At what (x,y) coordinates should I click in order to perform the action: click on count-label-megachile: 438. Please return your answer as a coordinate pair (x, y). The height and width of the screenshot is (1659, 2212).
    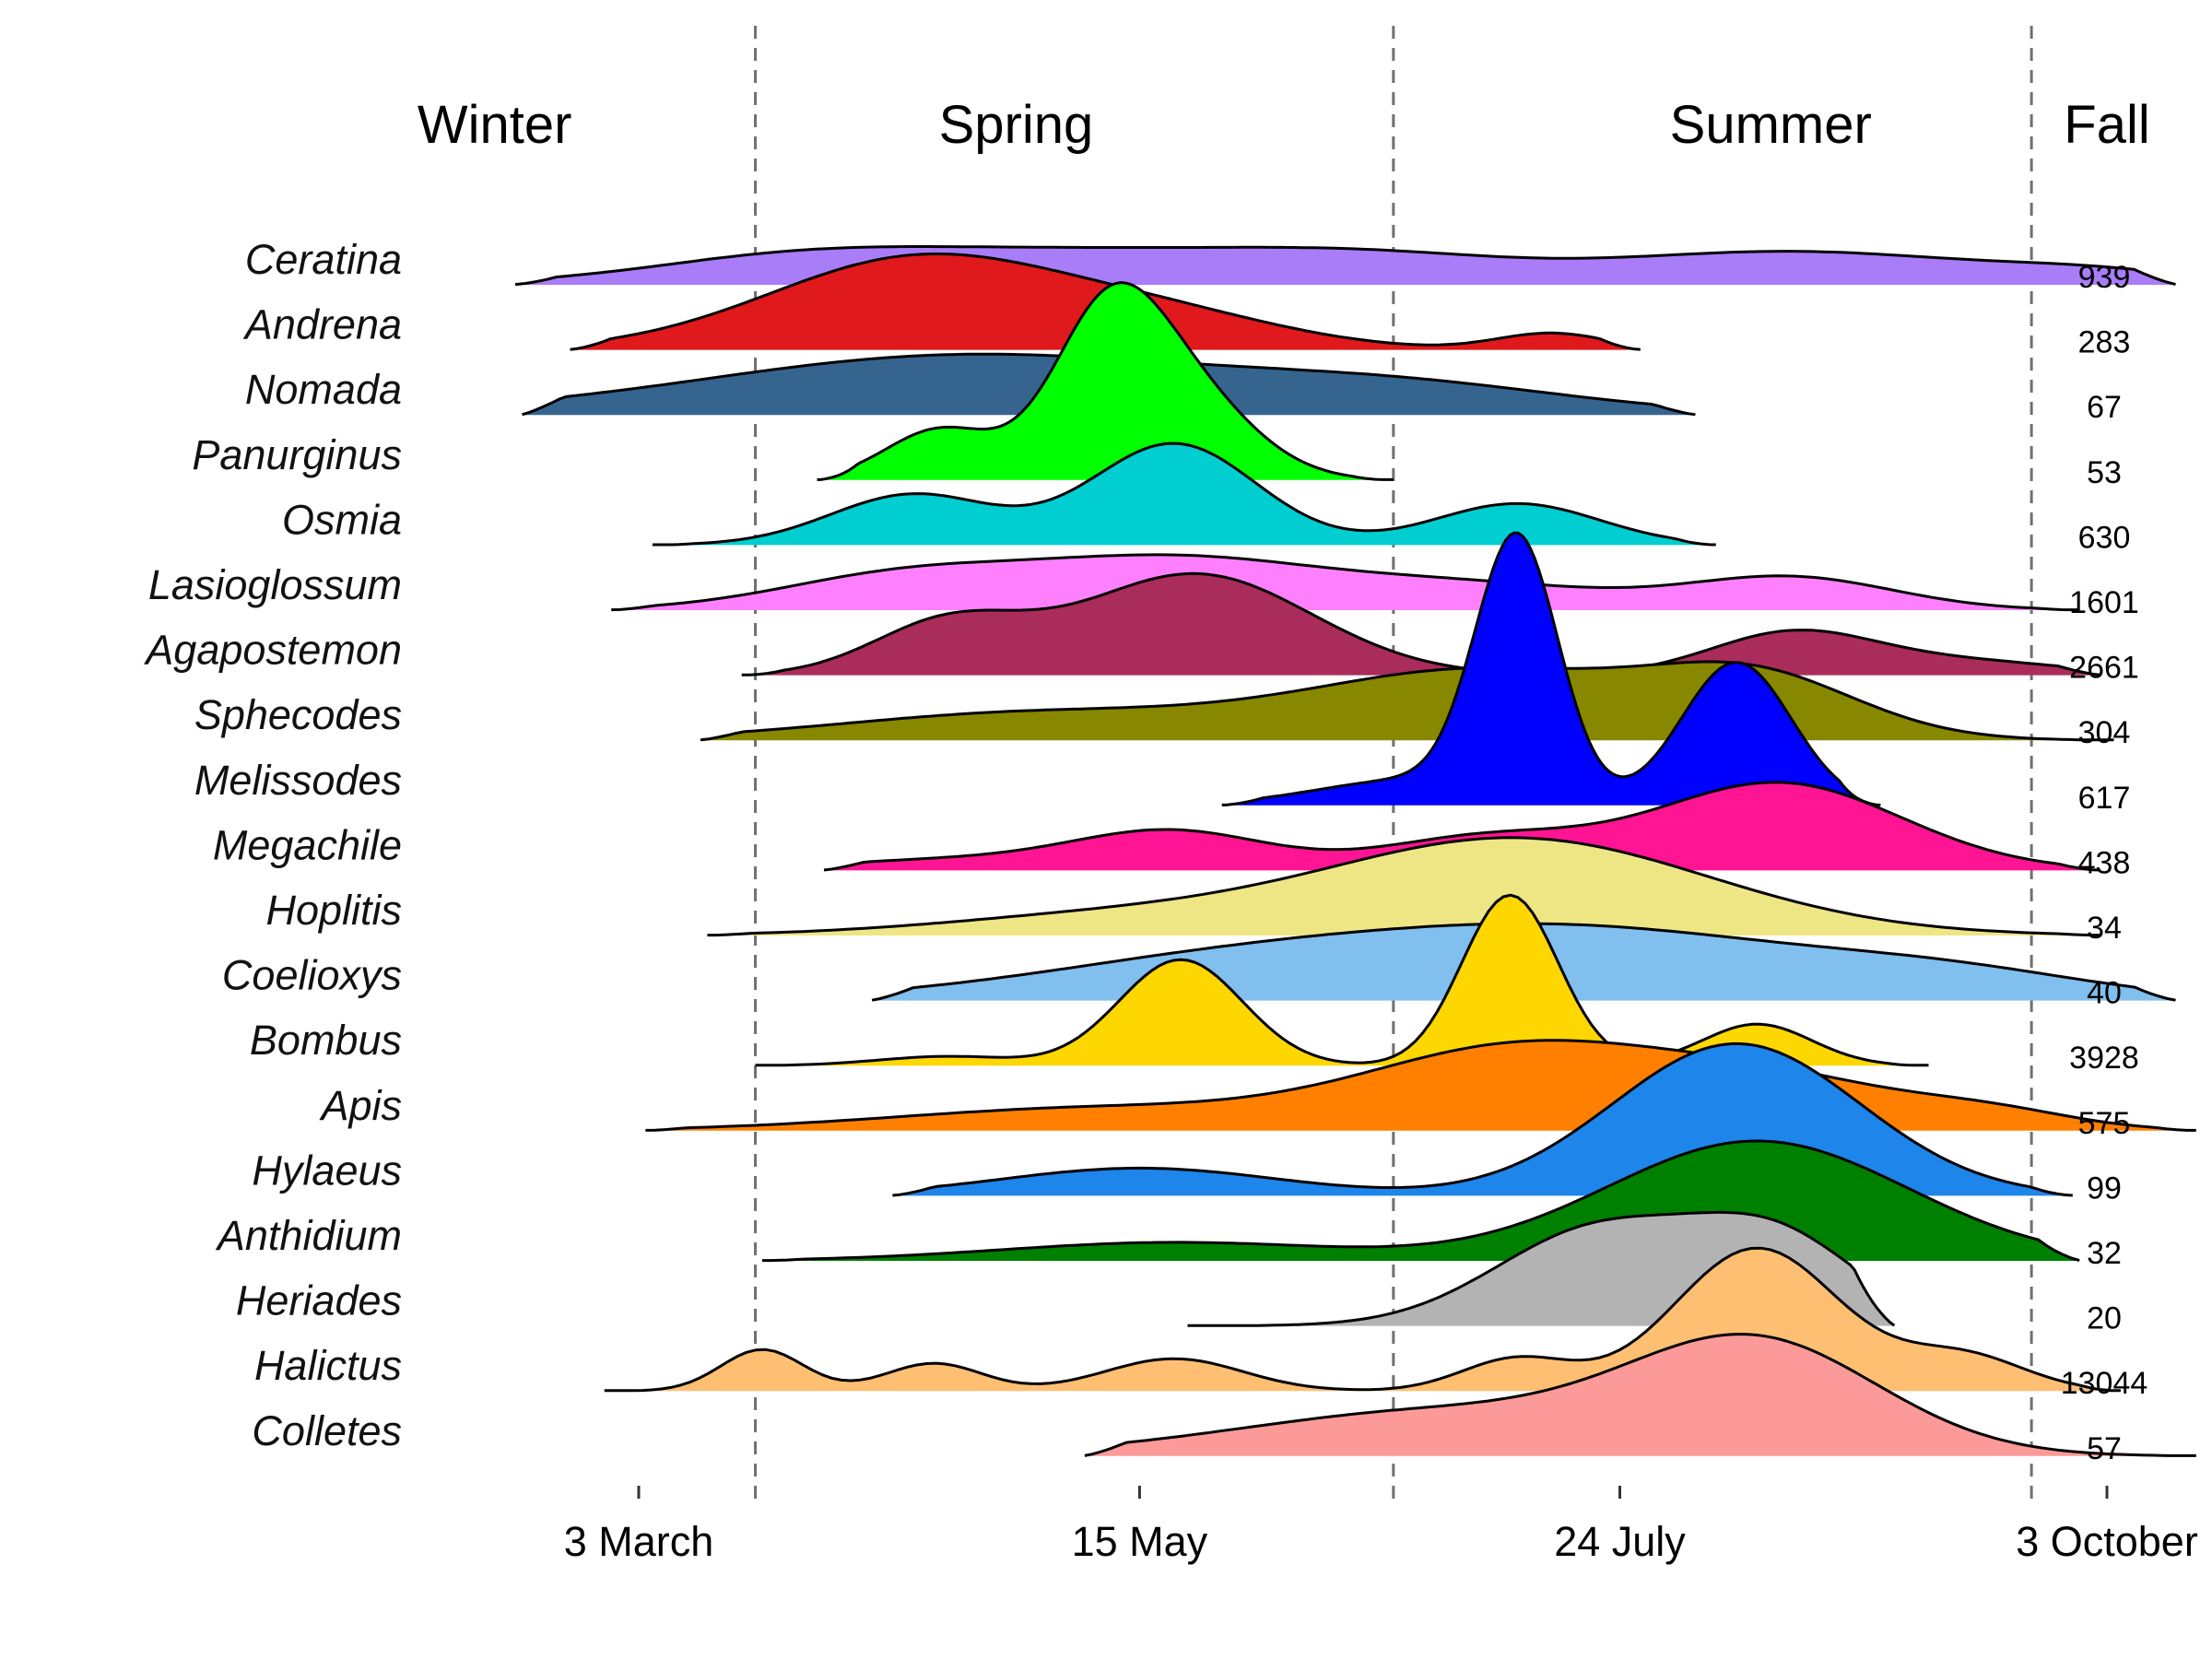
    Looking at the image, I should click on (2104, 862).